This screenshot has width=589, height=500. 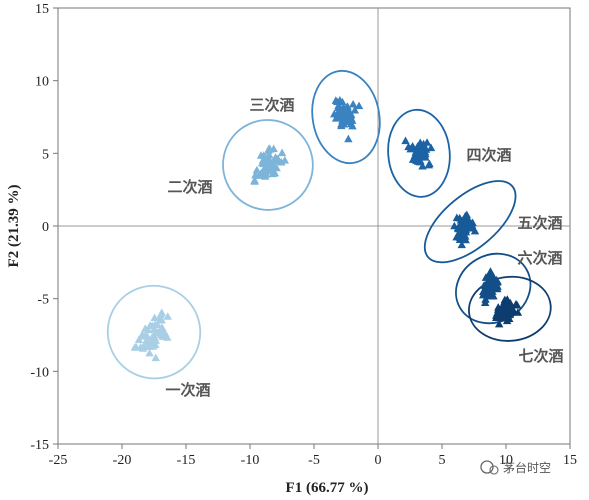 I want to click on x-axis-title: F1 (66.77 %), so click(x=327, y=488).